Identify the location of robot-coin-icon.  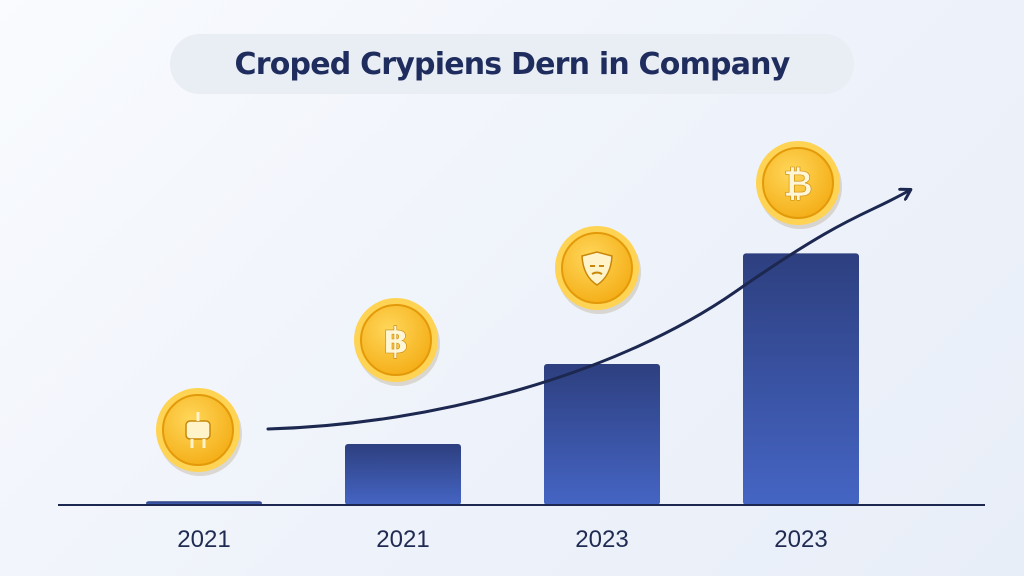
(199, 432).